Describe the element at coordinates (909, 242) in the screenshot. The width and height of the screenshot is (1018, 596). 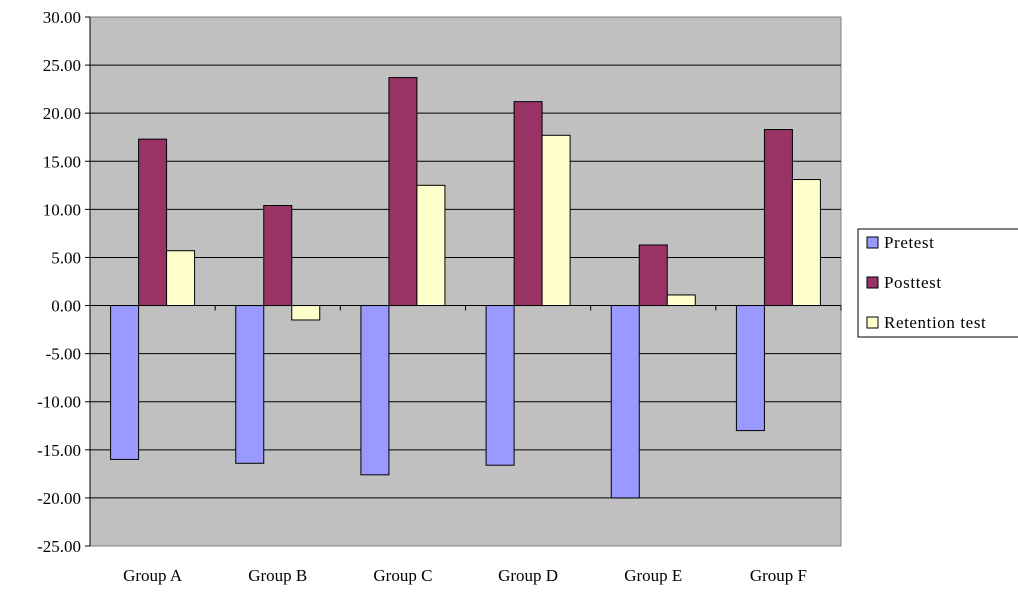
I see `legend-label: Pretest` at that location.